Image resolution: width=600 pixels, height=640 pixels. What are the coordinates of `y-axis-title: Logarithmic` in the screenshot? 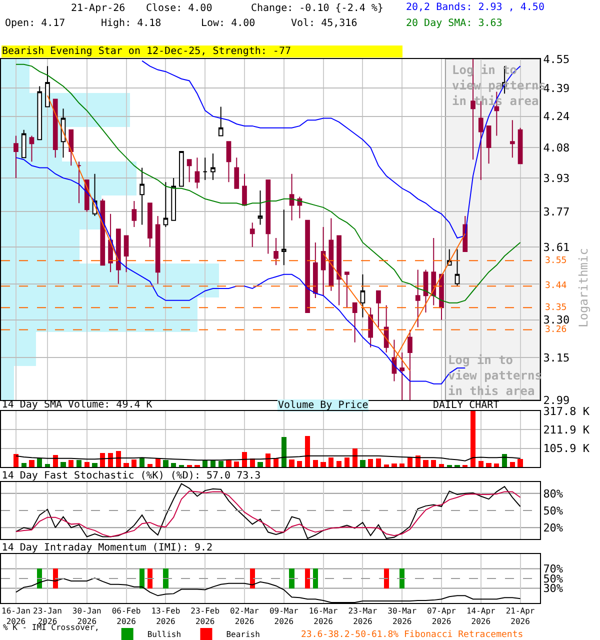 It's located at (583, 288).